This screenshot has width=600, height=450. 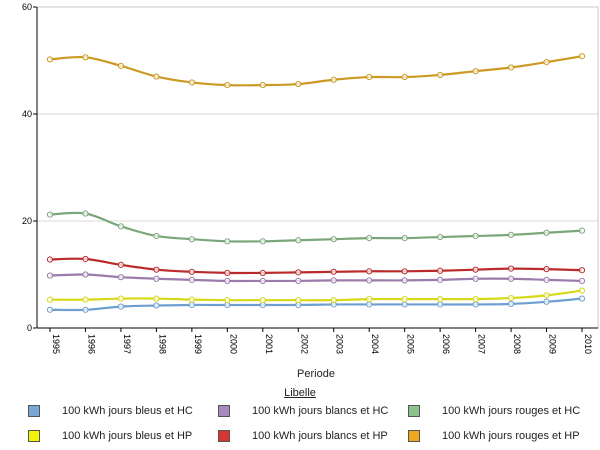 What do you see at coordinates (517, 344) in the screenshot?
I see `x-tick-label: 2008` at bounding box center [517, 344].